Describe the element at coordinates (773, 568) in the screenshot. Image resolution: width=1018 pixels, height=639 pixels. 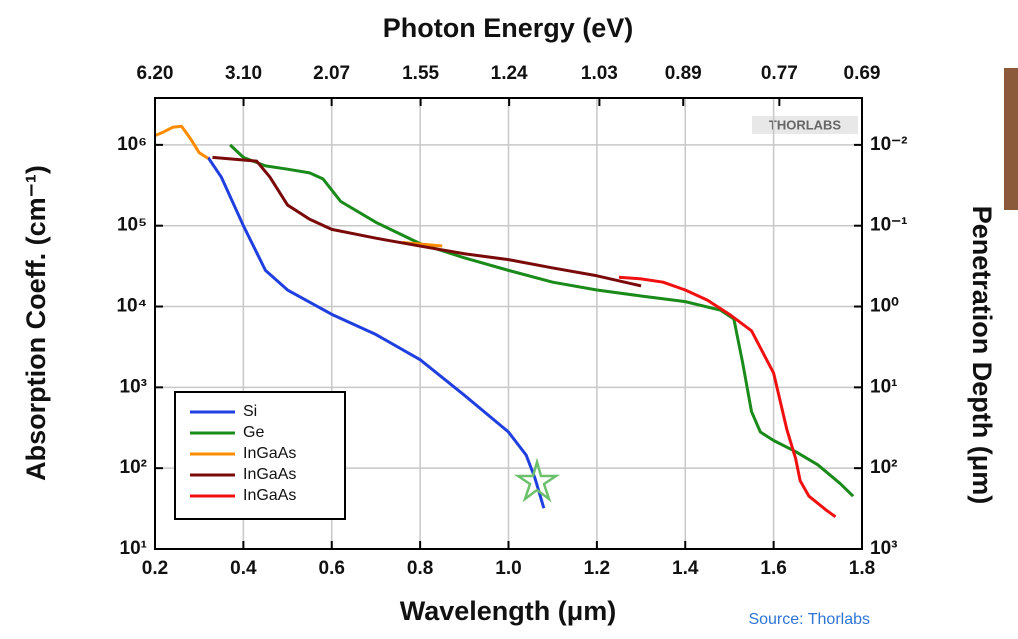
I see `x-tick-label: 1.6` at that location.